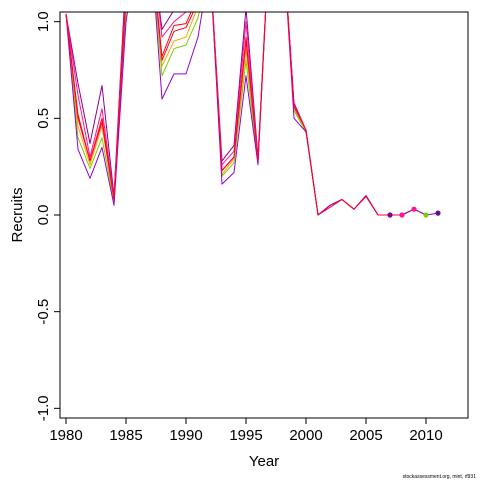 The width and height of the screenshot is (480, 480). Describe the element at coordinates (305, 435) in the screenshot. I see `x-tick-label-2000: 2000` at that location.